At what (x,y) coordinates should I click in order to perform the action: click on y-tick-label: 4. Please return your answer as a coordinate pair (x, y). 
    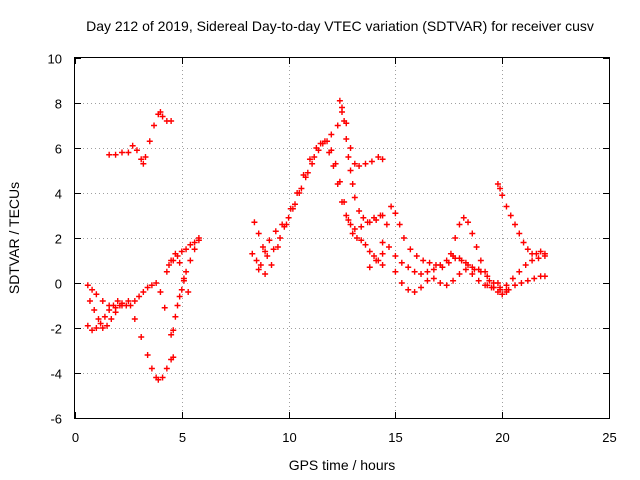
    Looking at the image, I should click on (58, 194).